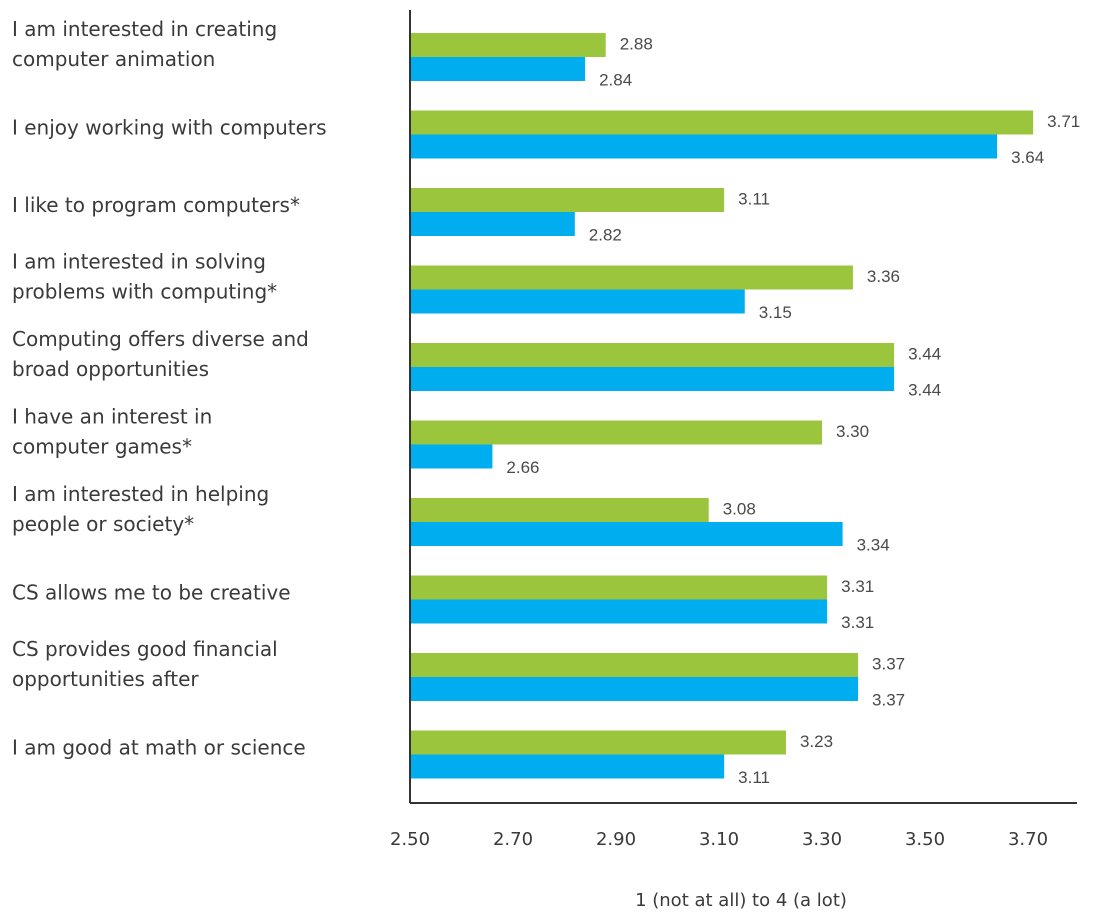  Describe the element at coordinates (144, 292) in the screenshot. I see `category-label-line: problems with computing*` at that location.